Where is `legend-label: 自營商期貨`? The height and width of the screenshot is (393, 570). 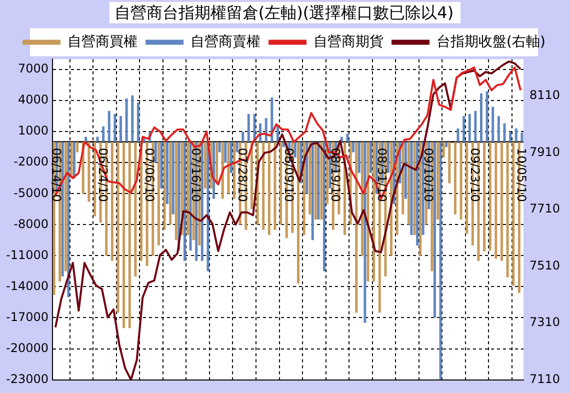
legend-label: 自營商期貨 is located at coordinates (349, 42).